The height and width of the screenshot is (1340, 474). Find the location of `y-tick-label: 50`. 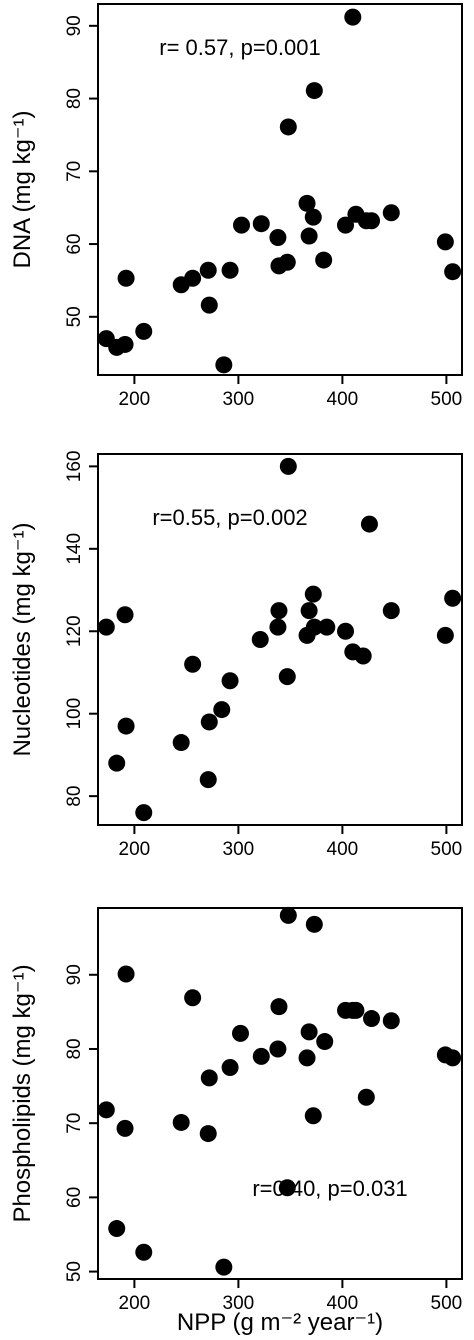

y-tick-label: 50 is located at coordinates (74, 1271).